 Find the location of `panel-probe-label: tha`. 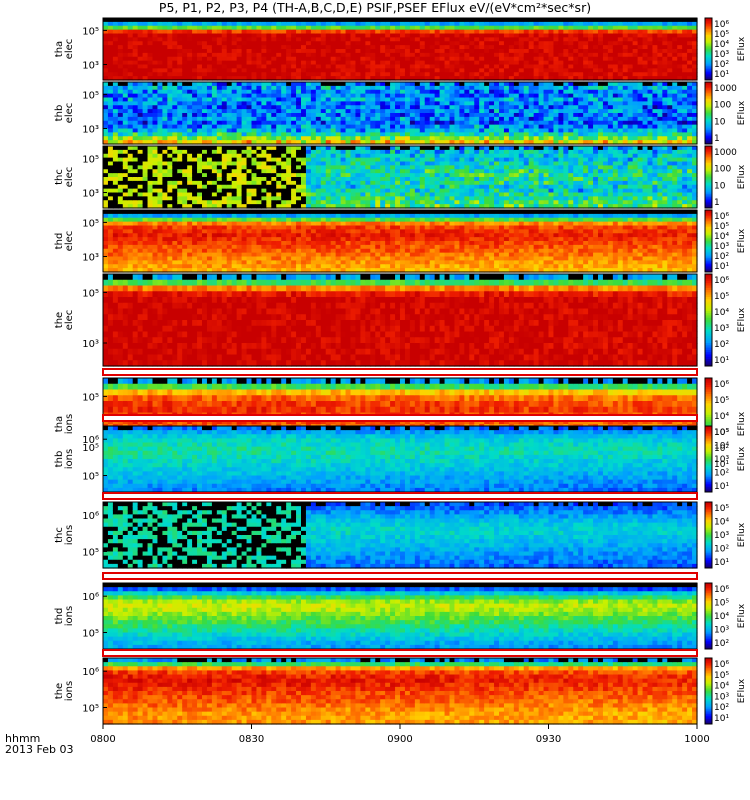

panel-probe-label: tha is located at coordinates (59, 49).